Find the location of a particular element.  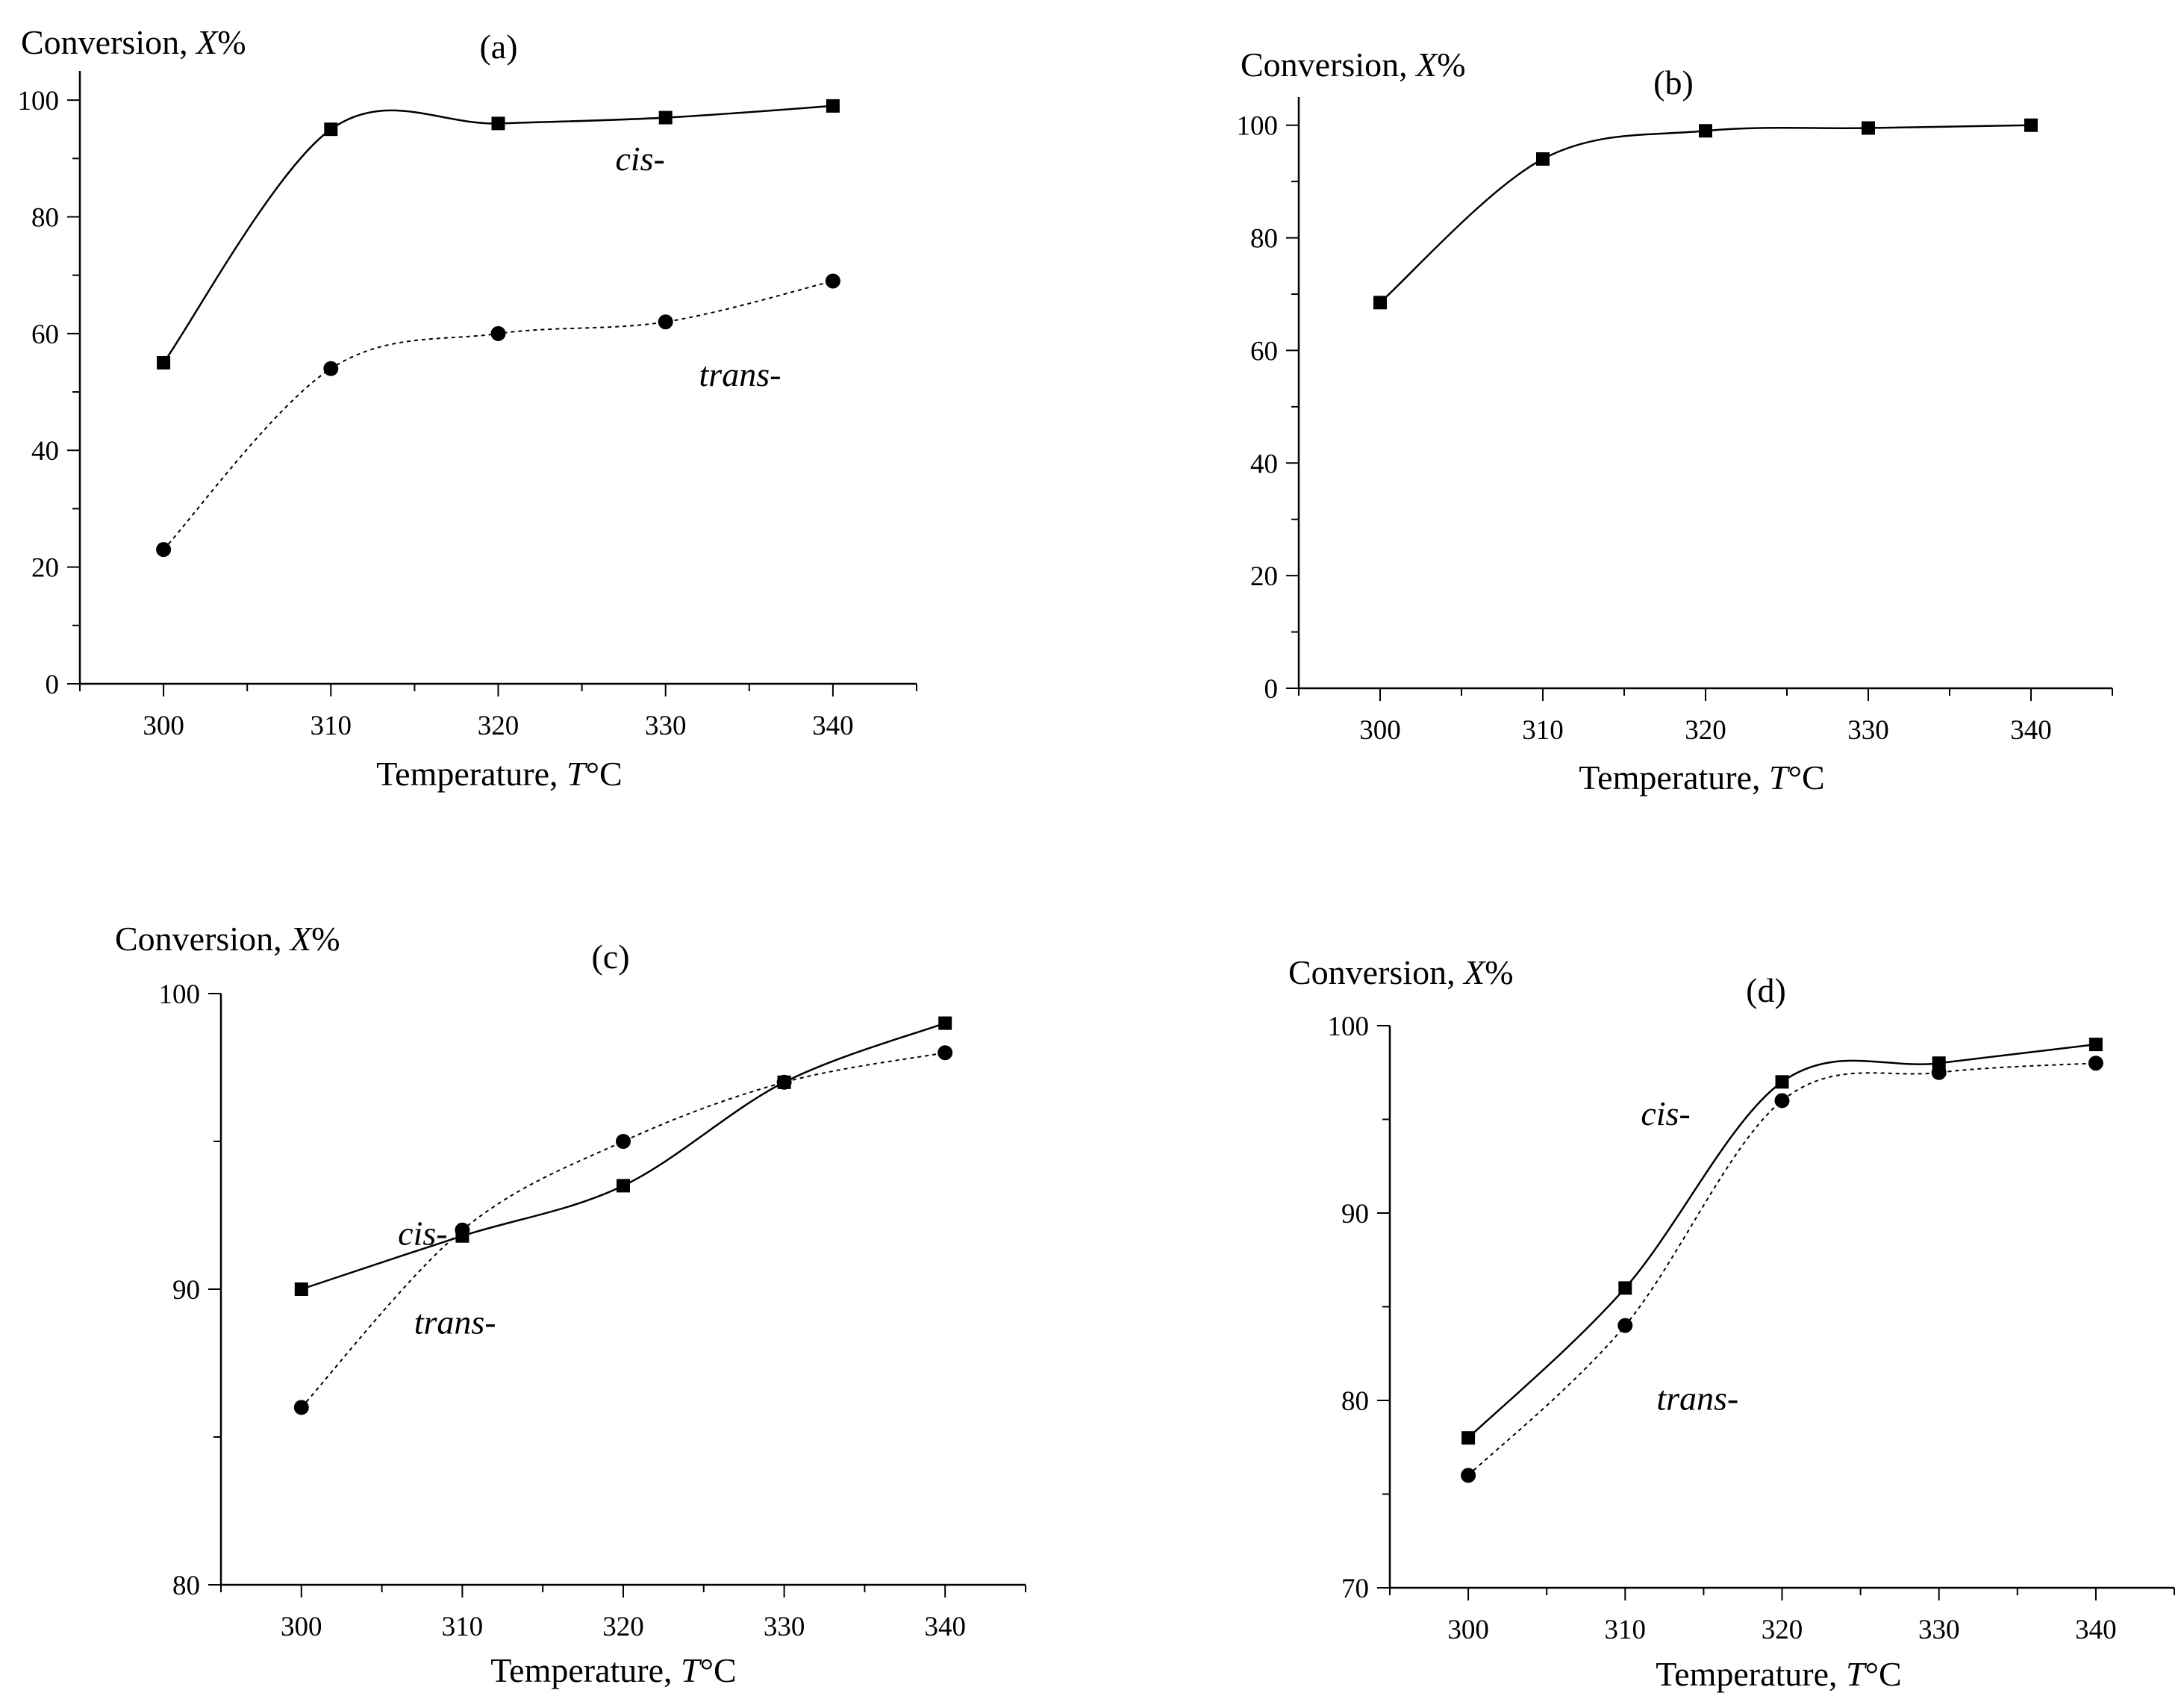

series-line-main is located at coordinates (1705, 214).